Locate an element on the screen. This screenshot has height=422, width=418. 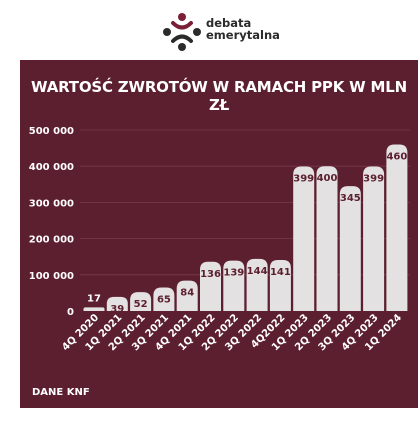
brand-line-1: debata is located at coordinates (229, 23).